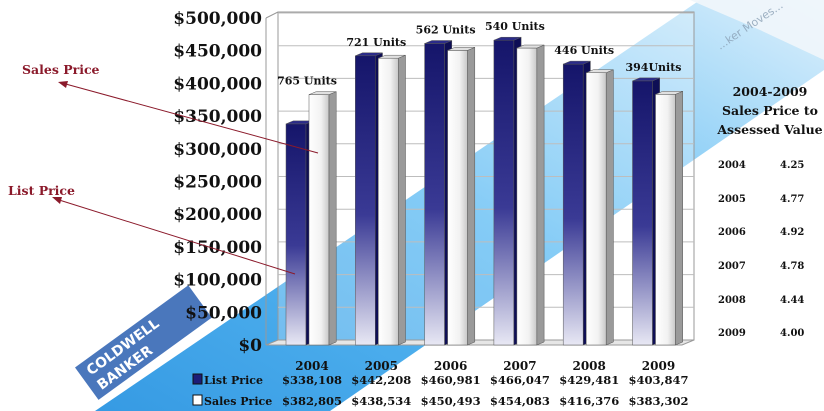 Image resolution: width=824 pixels, height=411 pixels. What do you see at coordinates (653, 67) in the screenshot?
I see `unit-label: 394Units` at bounding box center [653, 67].